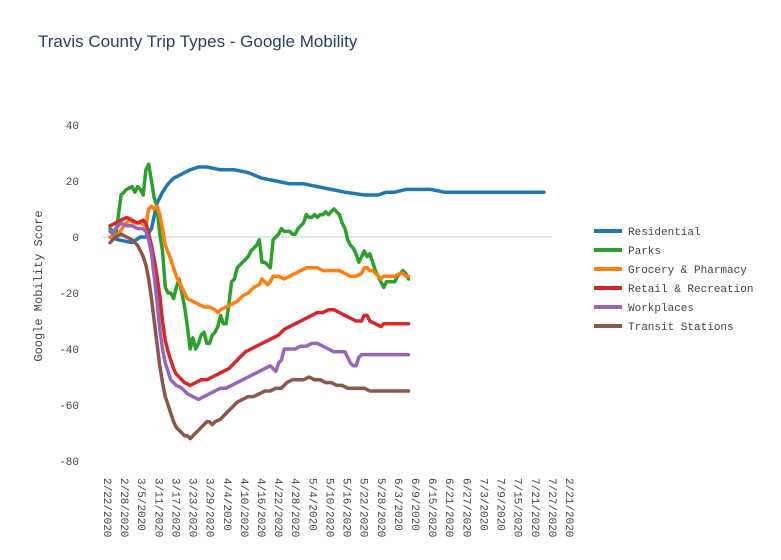 This screenshot has height=560, width=781. Describe the element at coordinates (482, 504) in the screenshot. I see `x-tick-label: 7/3/2020` at that location.